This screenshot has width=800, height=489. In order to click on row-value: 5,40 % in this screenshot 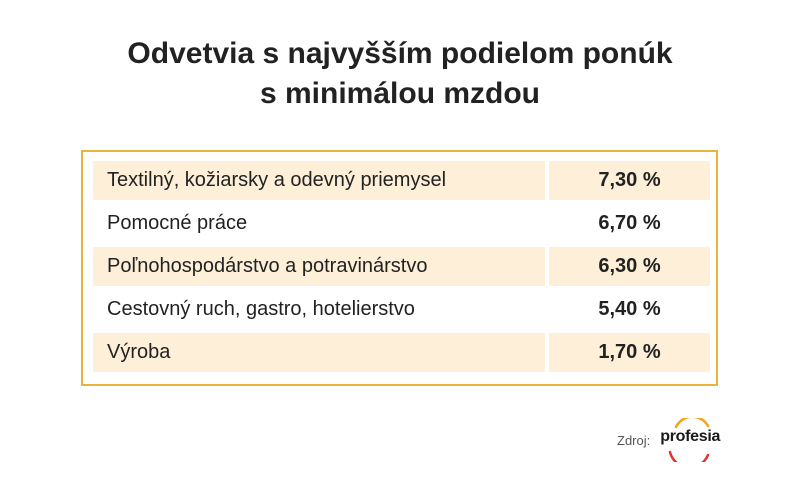, I will do `click(629, 309)`.